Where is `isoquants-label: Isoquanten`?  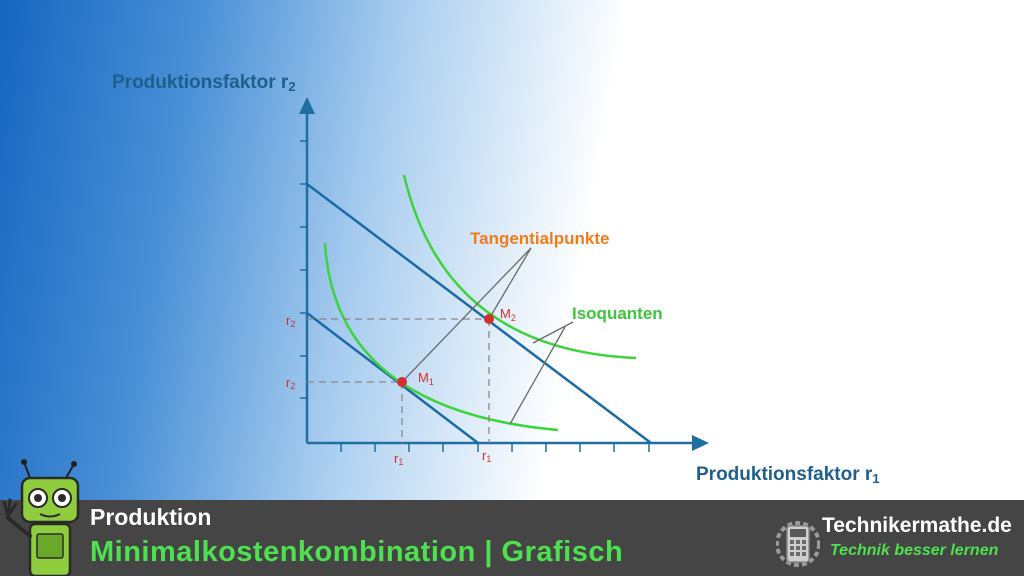
isoquants-label: Isoquanten is located at coordinates (617, 313).